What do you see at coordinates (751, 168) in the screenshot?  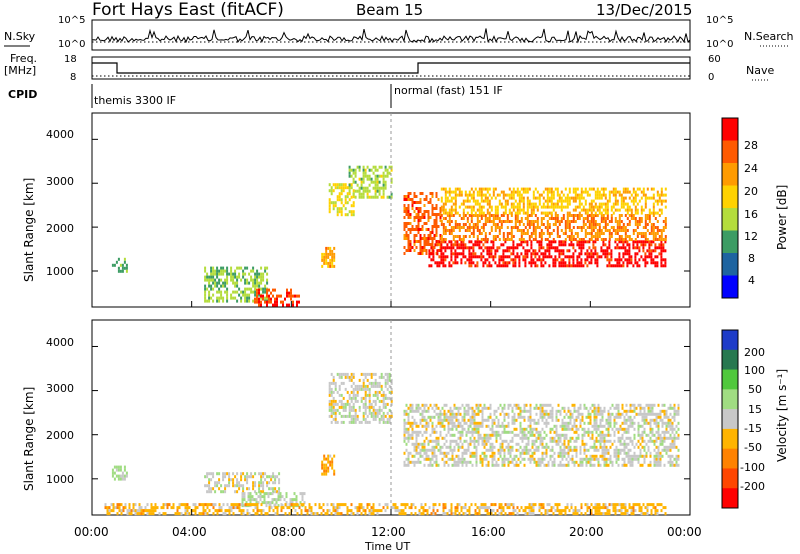 I see `power-cbar-tick-24: 24` at bounding box center [751, 168].